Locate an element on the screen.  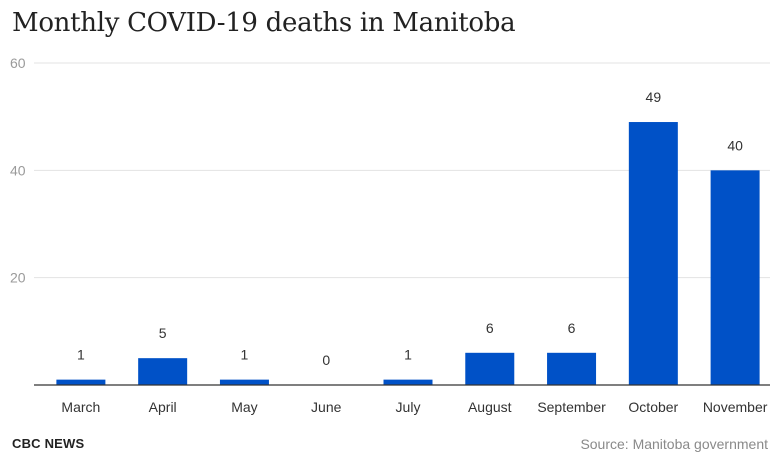
y-tick-label-20: 20 is located at coordinates (18, 278).